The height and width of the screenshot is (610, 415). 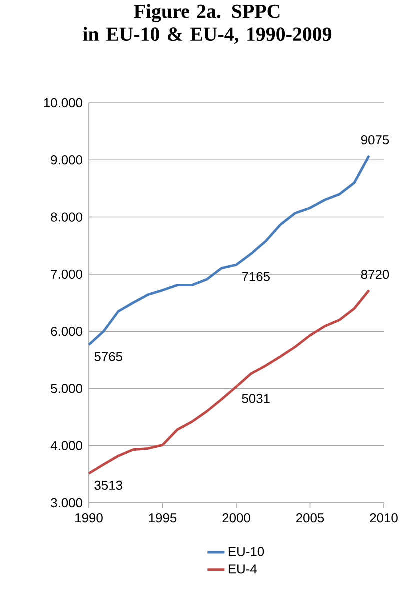 I want to click on annotation: 5031, so click(x=256, y=399).